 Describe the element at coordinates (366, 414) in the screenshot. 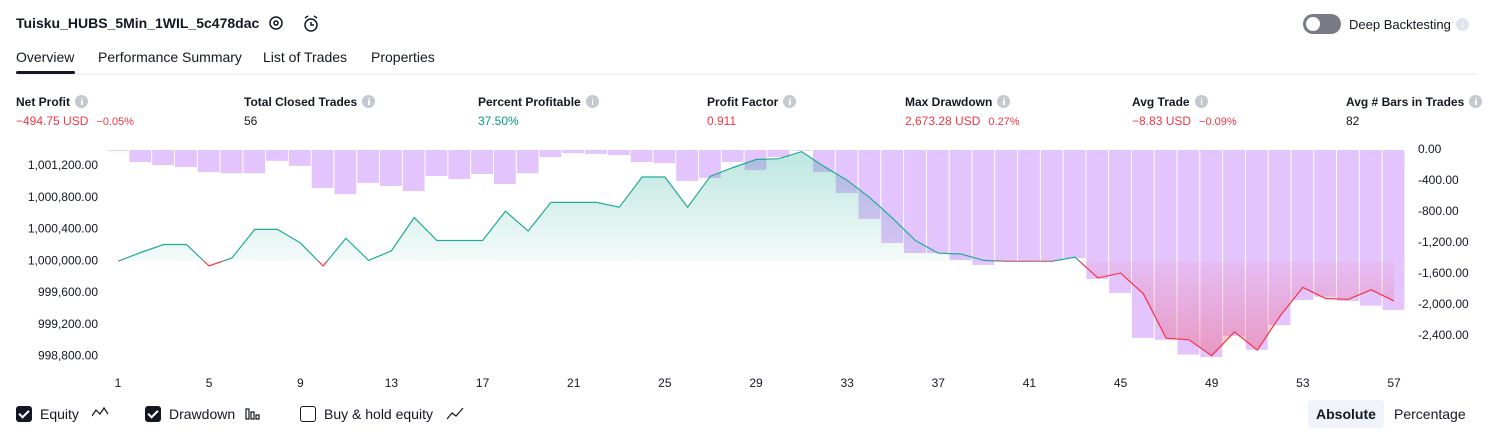

I see `legend-item: Buy & hold equity` at that location.